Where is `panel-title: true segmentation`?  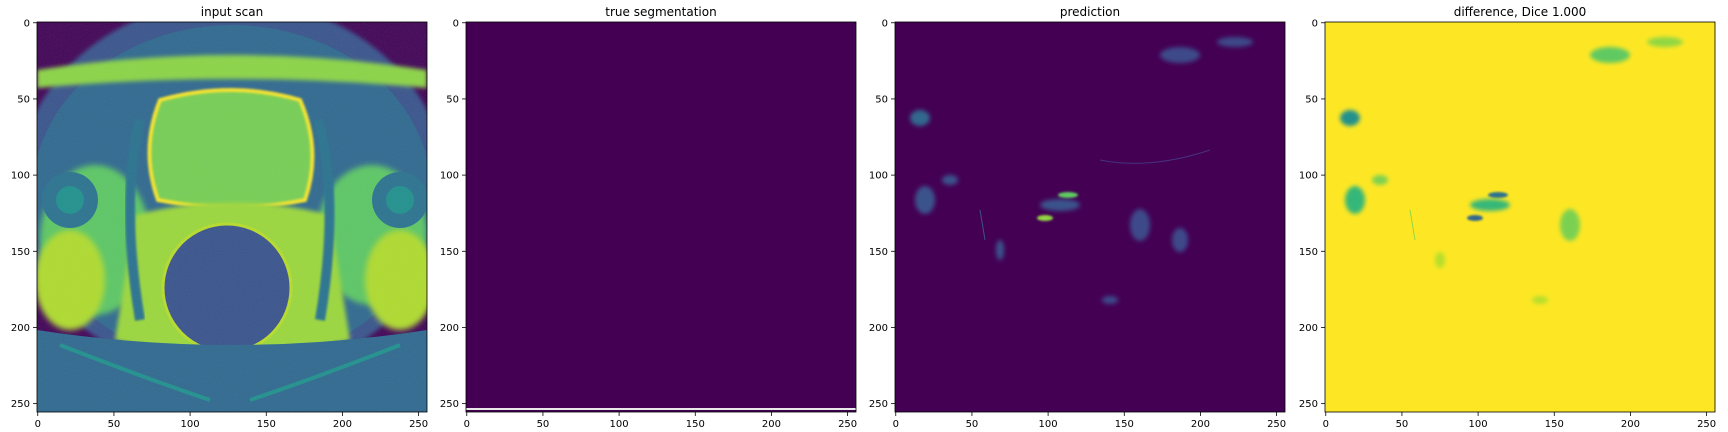 panel-title: true segmentation is located at coordinates (660, 12).